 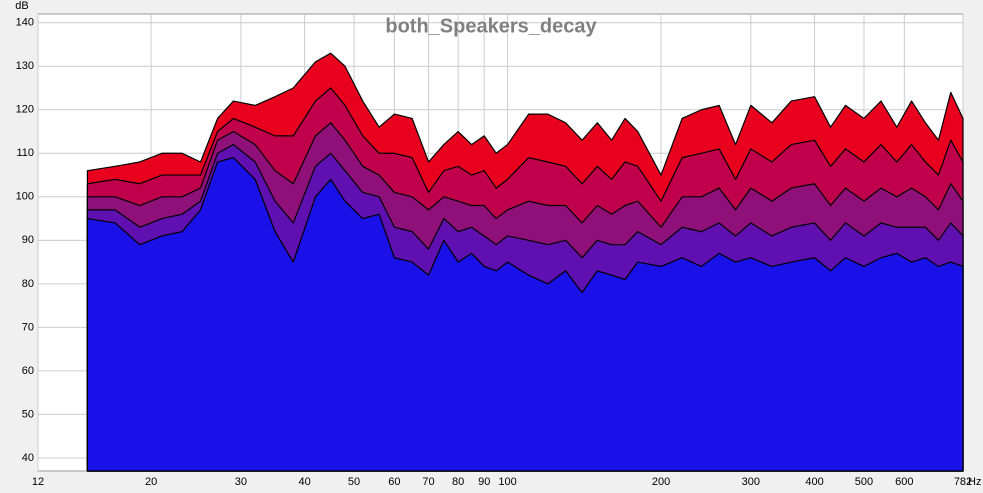 I want to click on x-tick-label: 600, so click(x=904, y=482).